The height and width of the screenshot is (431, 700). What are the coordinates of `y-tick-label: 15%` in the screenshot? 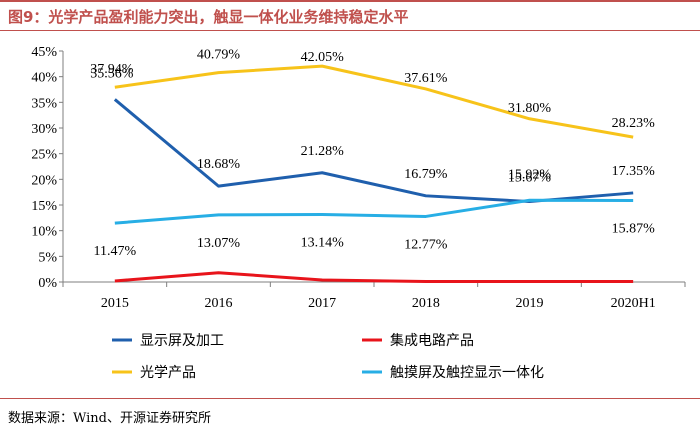 It's located at (44, 206).